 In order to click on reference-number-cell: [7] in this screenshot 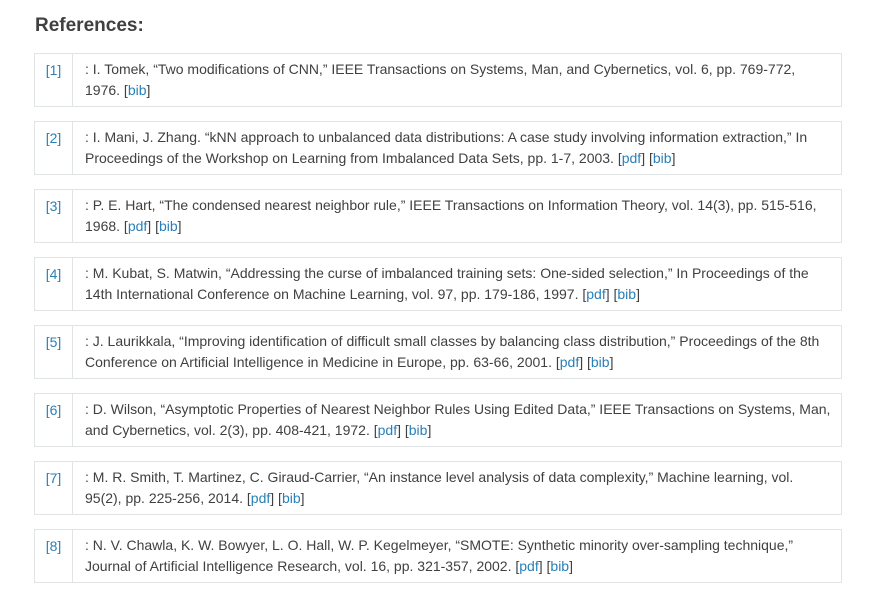, I will do `click(54, 488)`.